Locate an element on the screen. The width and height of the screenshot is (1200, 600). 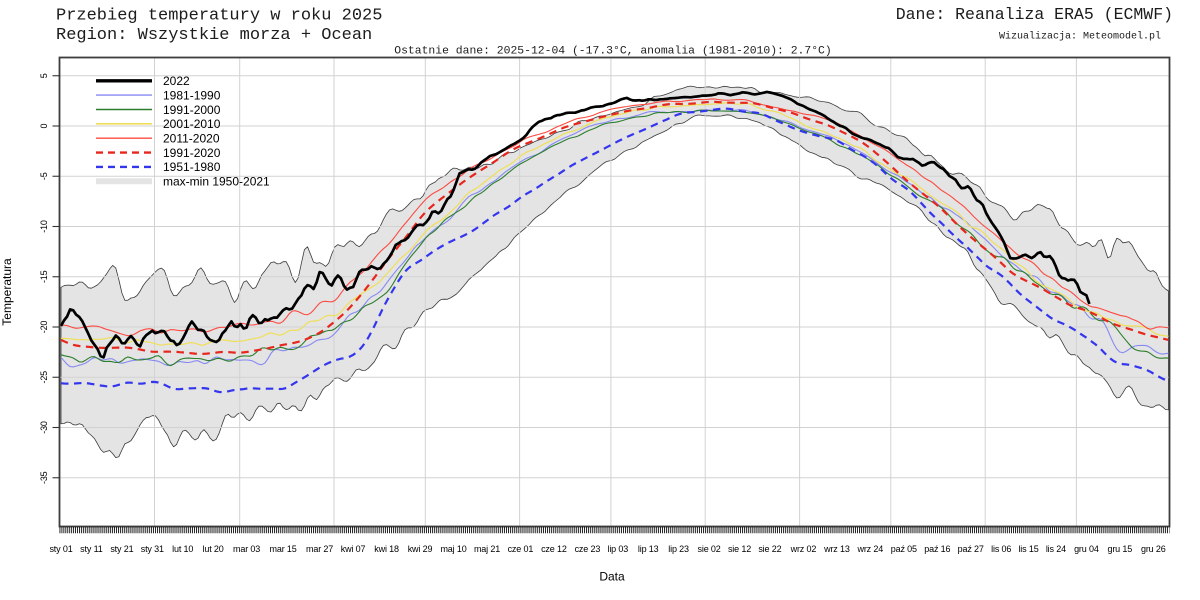
svg-text: wrz 02 is located at coordinates (803, 549).